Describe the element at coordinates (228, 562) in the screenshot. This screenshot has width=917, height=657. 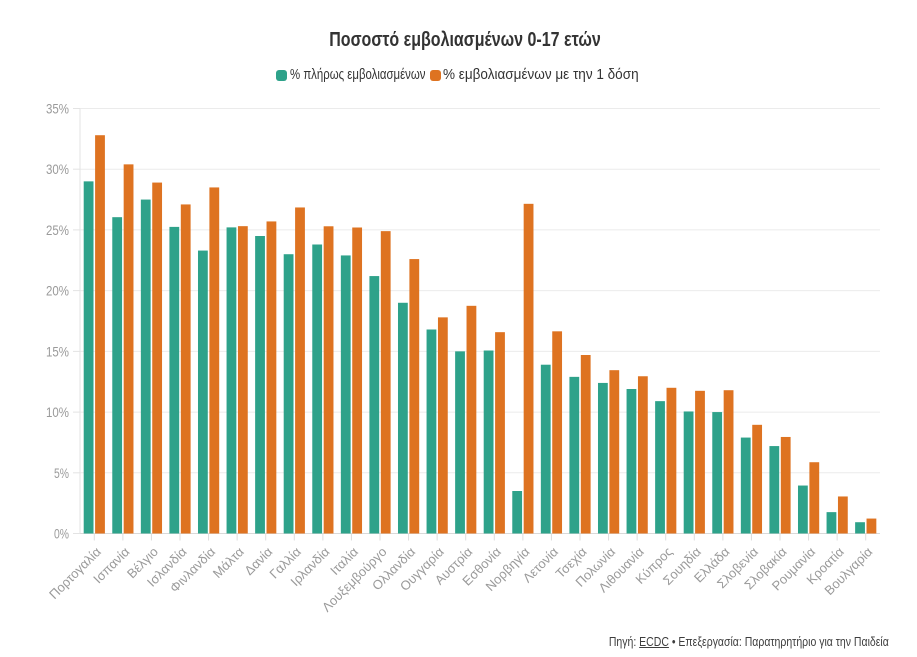
I see `svg-text: Μάλτα` at that location.